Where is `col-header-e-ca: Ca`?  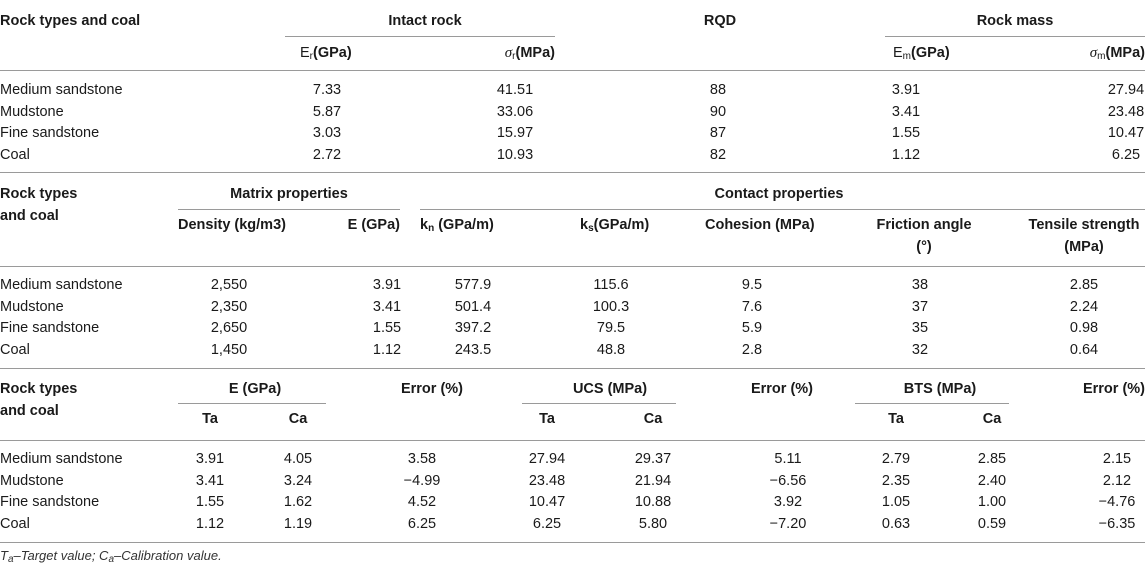
col-header-e-ca: Ca is located at coordinates (298, 419).